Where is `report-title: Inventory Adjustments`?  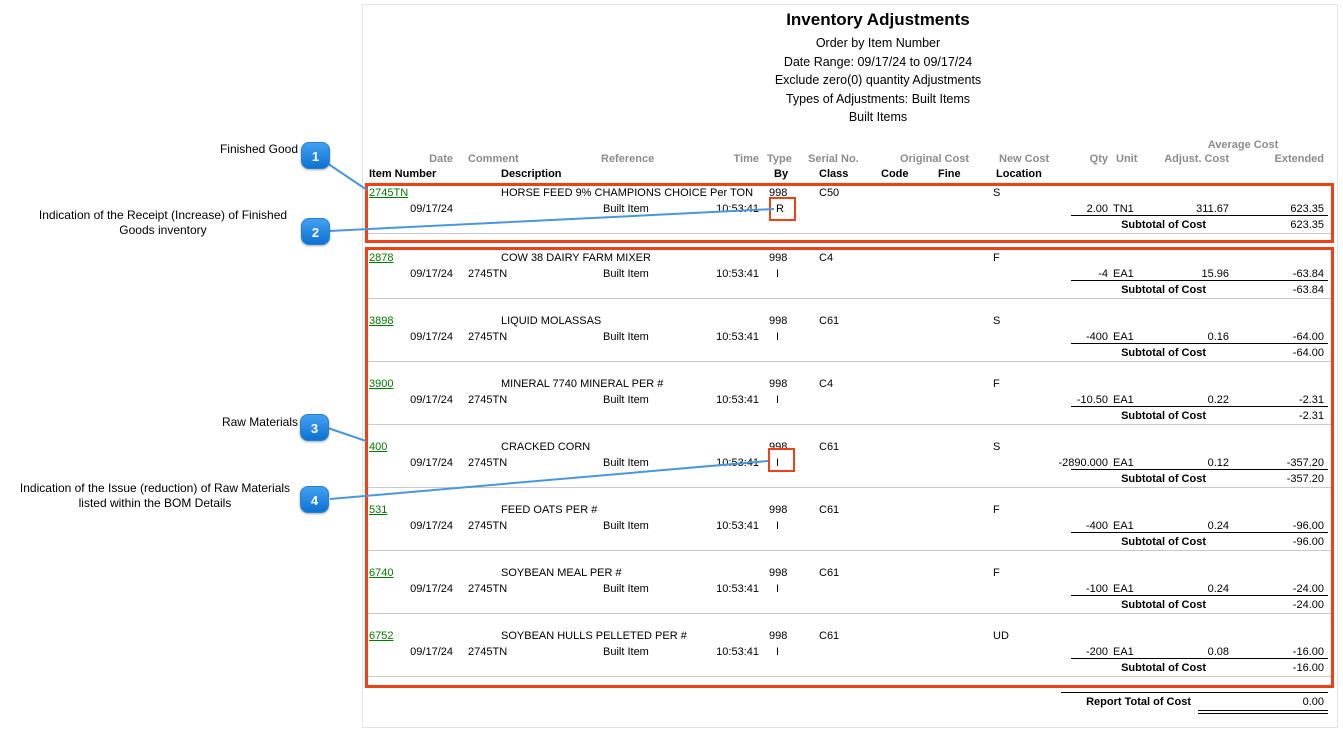
report-title: Inventory Adjustments is located at coordinates (878, 19).